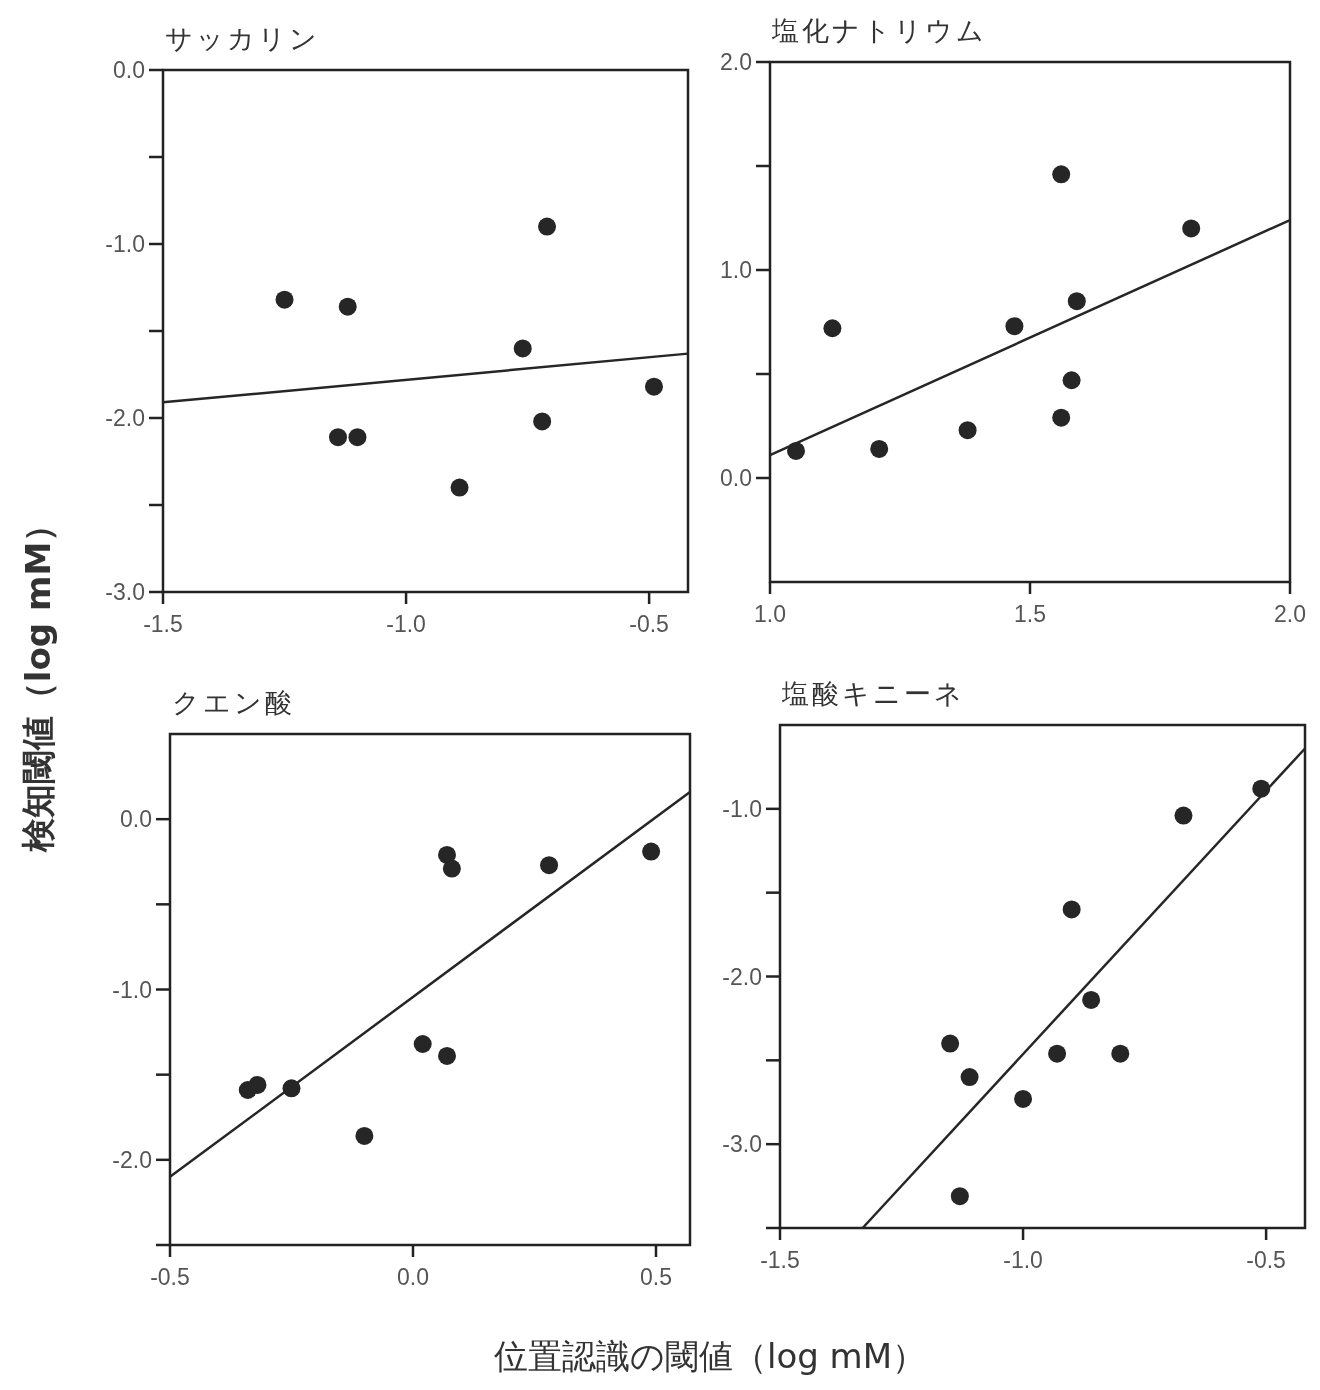 The width and height of the screenshot is (1320, 1390). I want to click on x-tick-label: 1.0, so click(770, 614).